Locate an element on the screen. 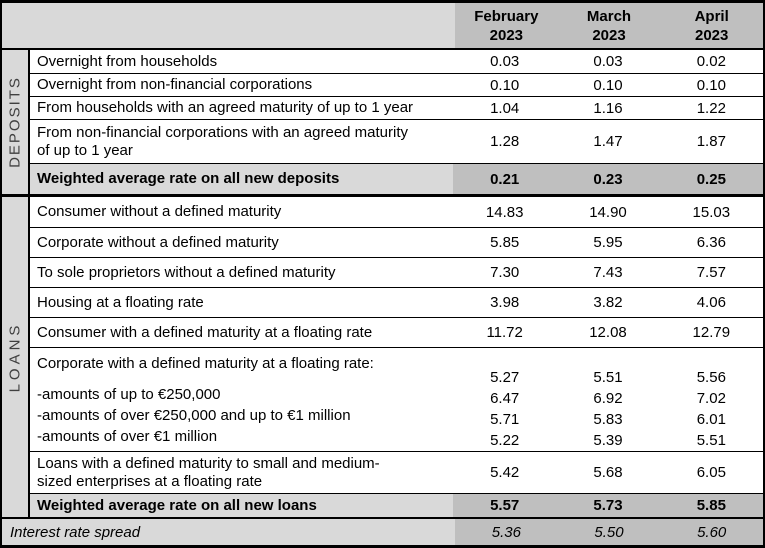  header-spacer is located at coordinates (228, 25).